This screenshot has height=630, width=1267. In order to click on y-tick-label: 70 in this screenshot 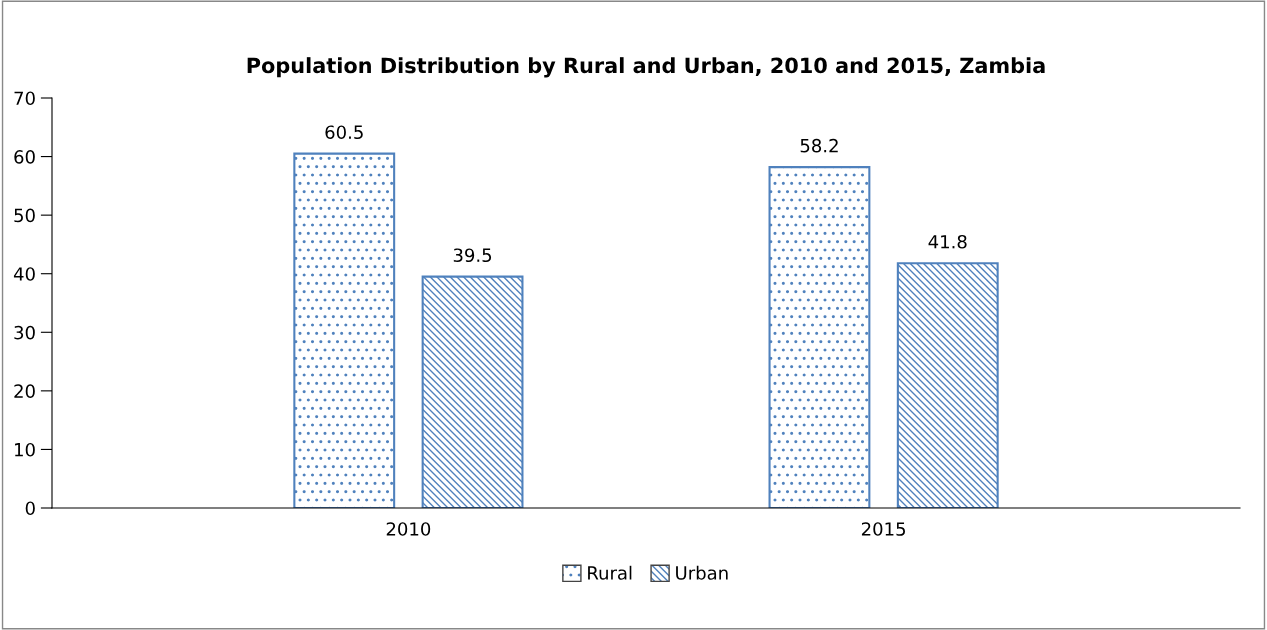, I will do `click(24, 98)`.